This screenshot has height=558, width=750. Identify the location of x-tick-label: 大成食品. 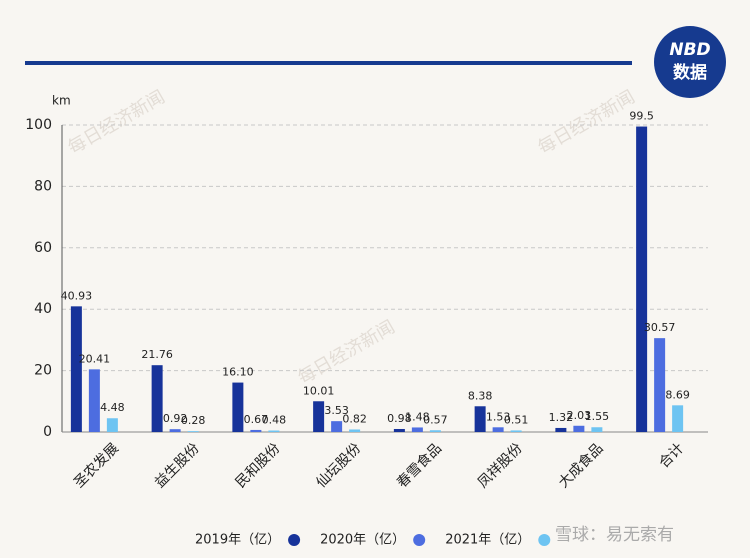
(581, 466).